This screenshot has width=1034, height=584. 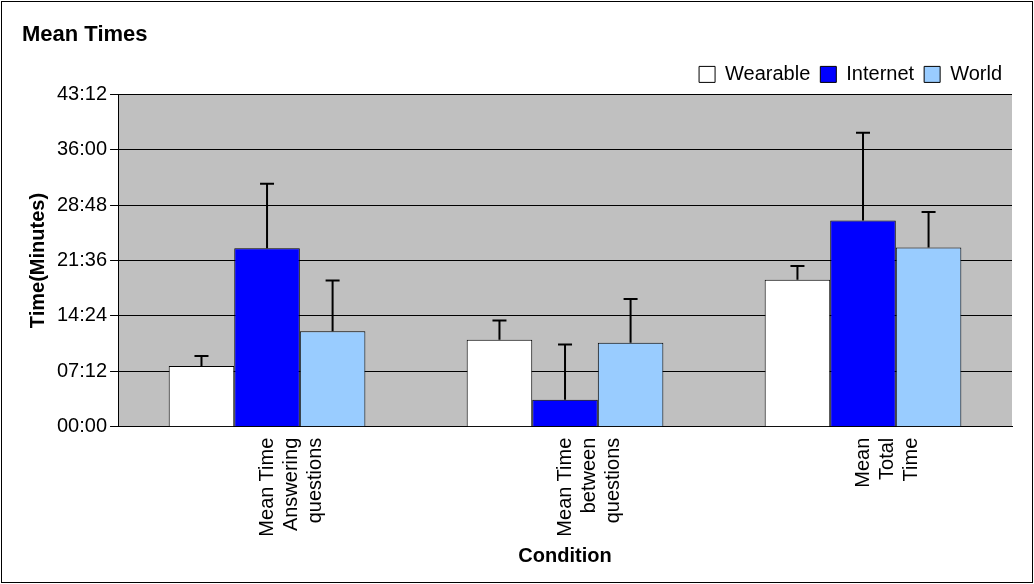 I want to click on legend-label: Internet, so click(x=880, y=72).